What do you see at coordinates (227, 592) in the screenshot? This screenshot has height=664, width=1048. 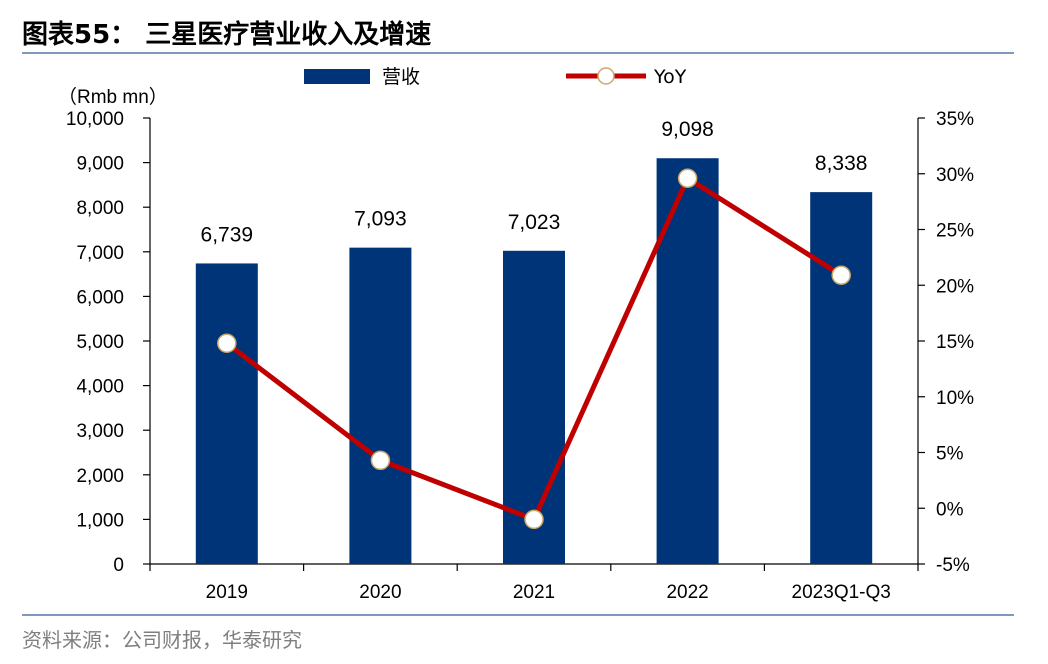 I see `x-tick-label: 2019` at bounding box center [227, 592].